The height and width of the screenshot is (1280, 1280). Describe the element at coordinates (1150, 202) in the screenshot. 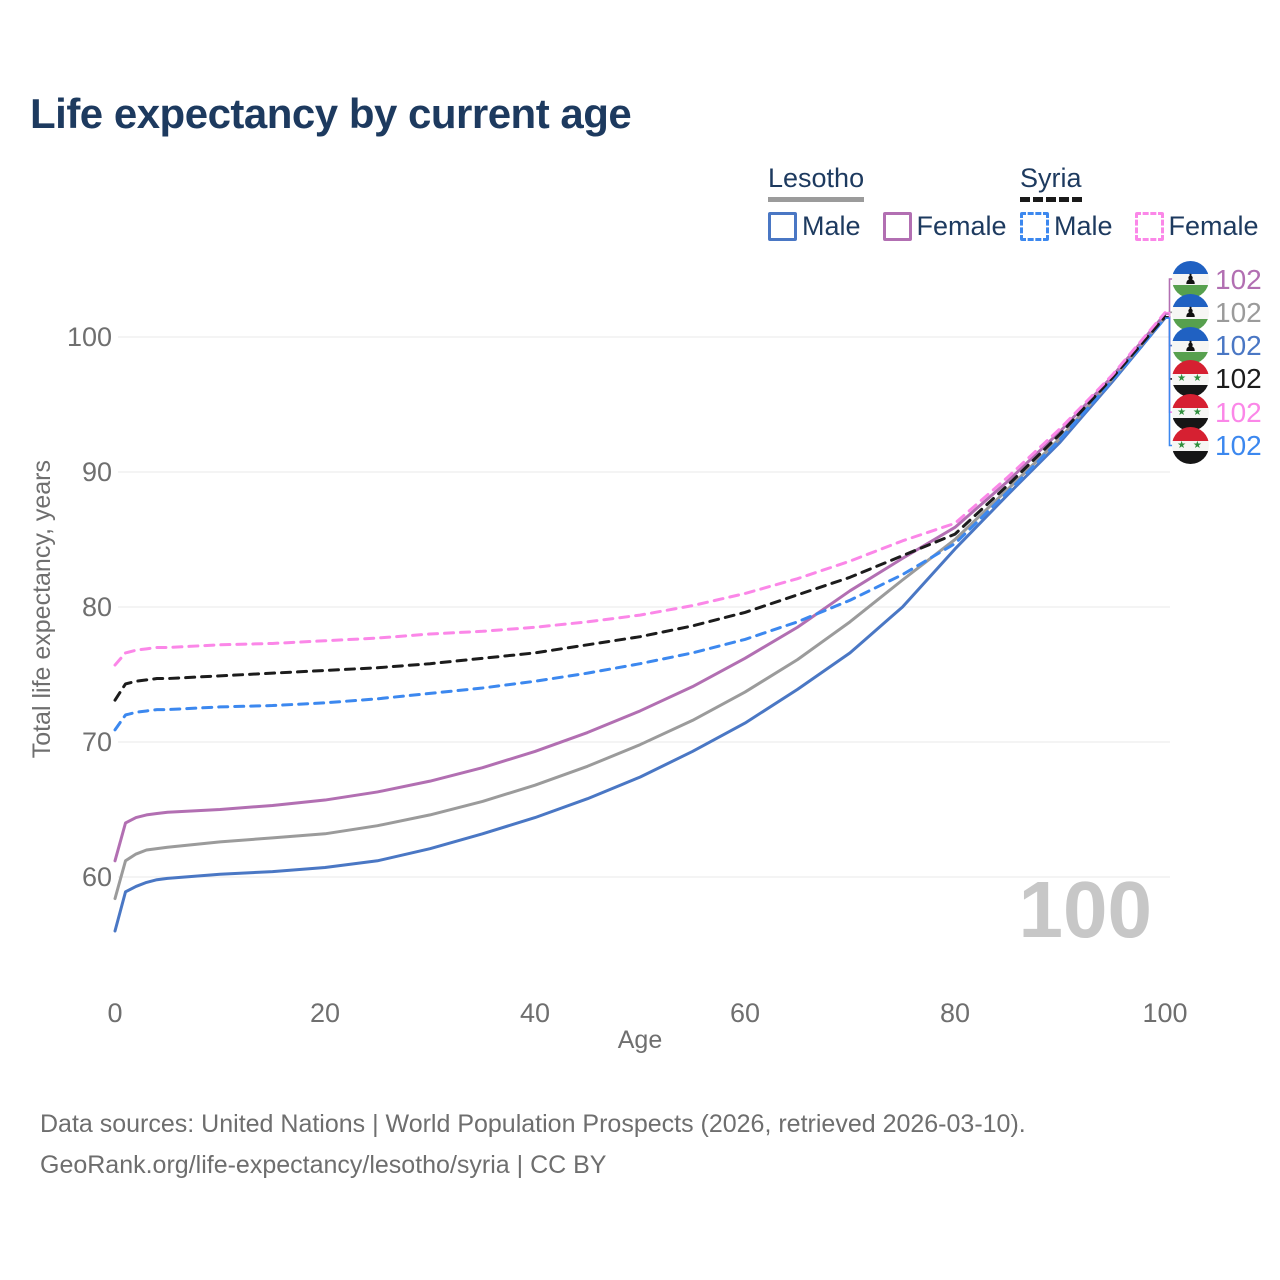

I see `legend-group-syria: Syria Male Female` at that location.